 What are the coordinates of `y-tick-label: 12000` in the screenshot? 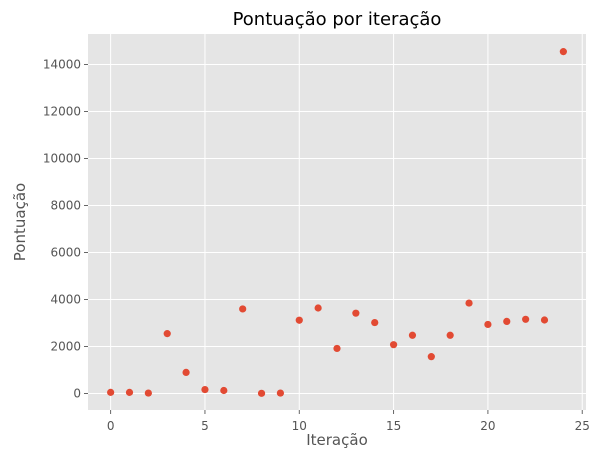 It's located at (62, 112).